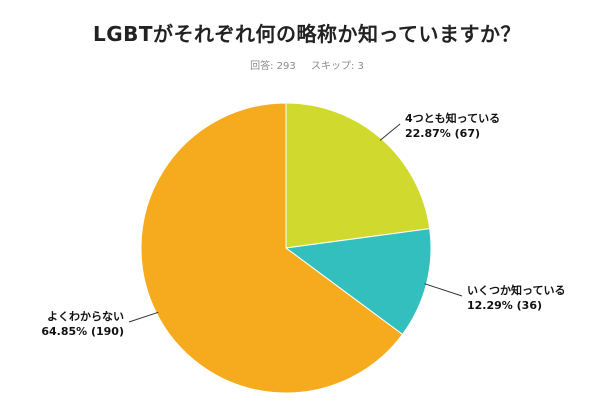 The image size is (614, 404). Describe the element at coordinates (504, 305) in the screenshot. I see `slice-value-label: 12.29% (36)` at that location.